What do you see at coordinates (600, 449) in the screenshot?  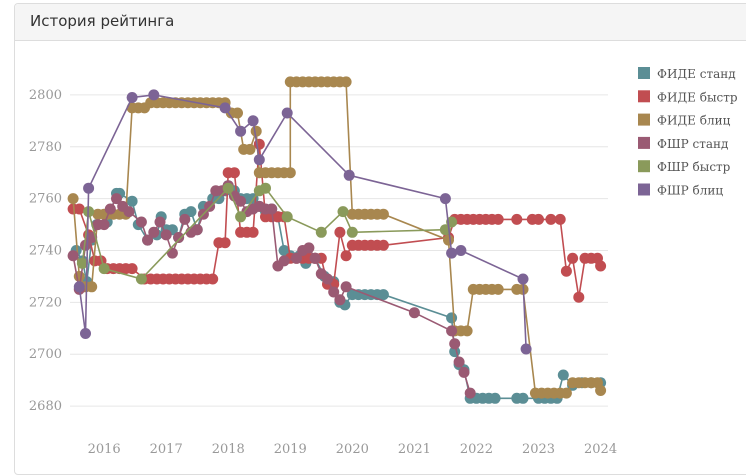 I see `x-tick-label: 2024` at bounding box center [600, 449].